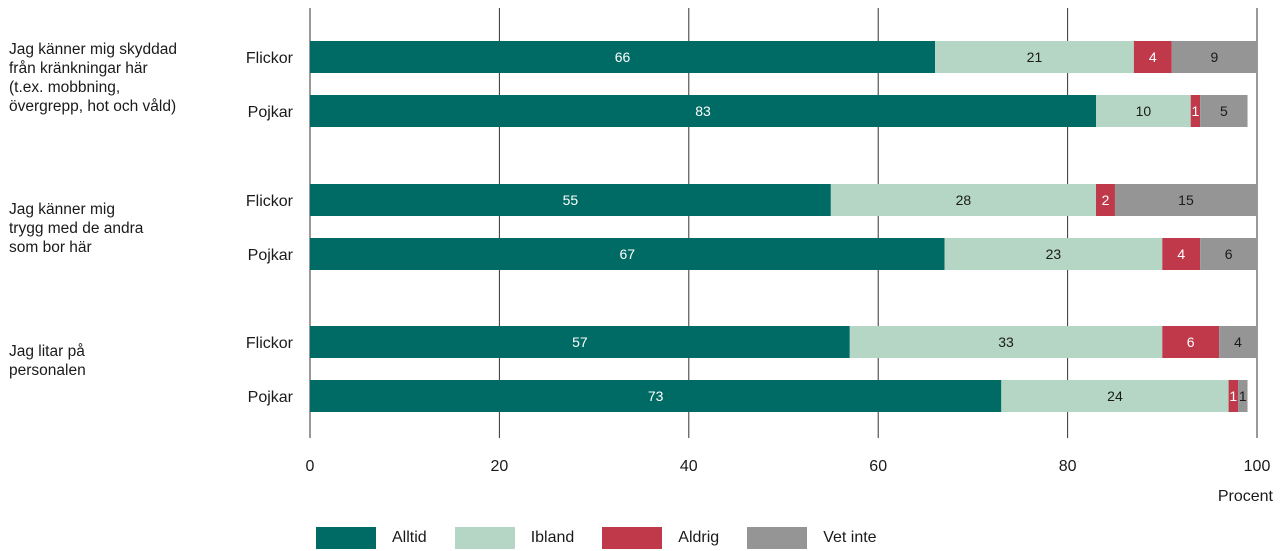 This screenshot has width=1287, height=551. I want to click on data-label: 67, so click(627, 254).